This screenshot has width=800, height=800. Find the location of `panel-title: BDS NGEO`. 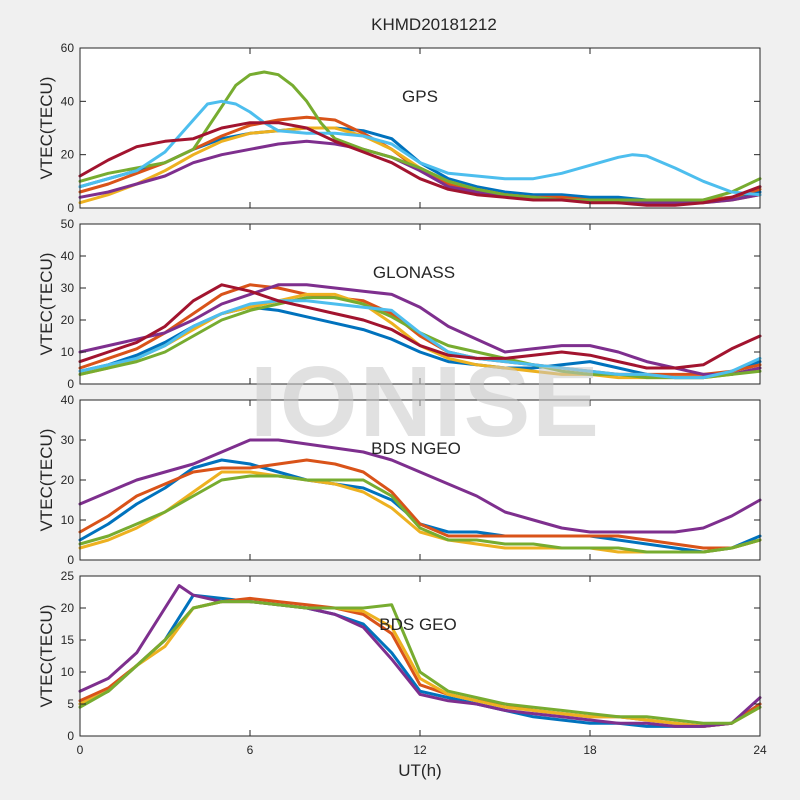

panel-title: BDS NGEO is located at coordinates (416, 448).